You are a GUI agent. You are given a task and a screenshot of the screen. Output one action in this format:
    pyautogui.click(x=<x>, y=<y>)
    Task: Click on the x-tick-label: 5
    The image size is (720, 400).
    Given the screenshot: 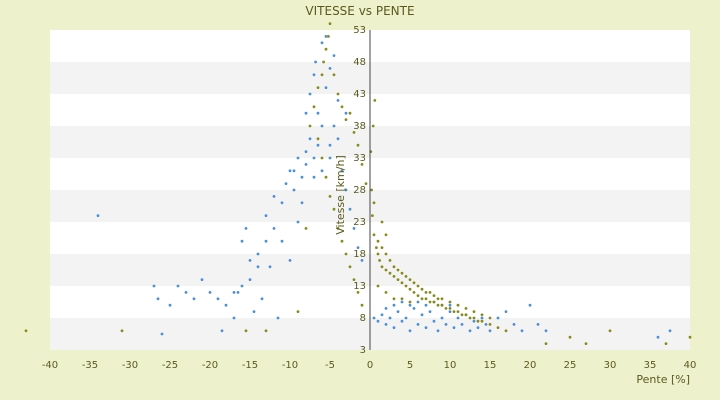 What is the action you would take?
    pyautogui.click(x=410, y=365)
    